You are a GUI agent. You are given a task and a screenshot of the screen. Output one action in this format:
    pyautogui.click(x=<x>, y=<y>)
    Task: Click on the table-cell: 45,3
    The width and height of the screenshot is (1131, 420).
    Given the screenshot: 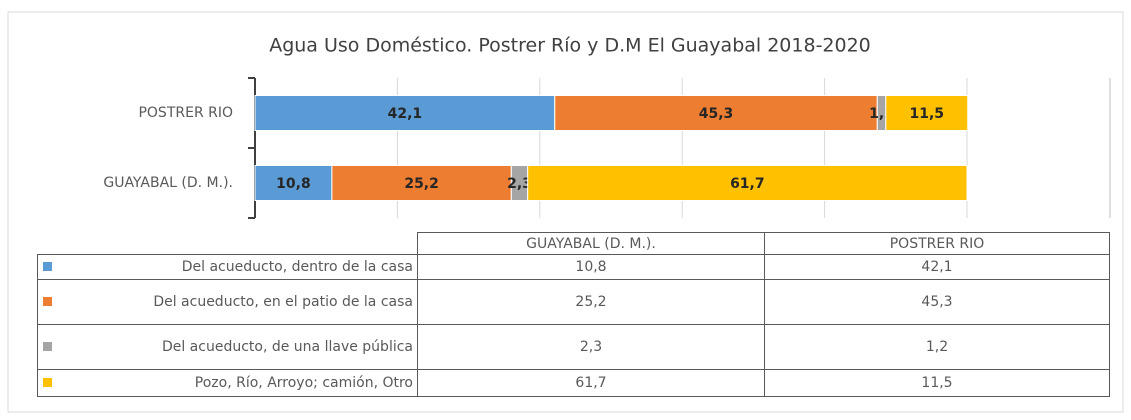 What is the action you would take?
    pyautogui.click(x=937, y=302)
    